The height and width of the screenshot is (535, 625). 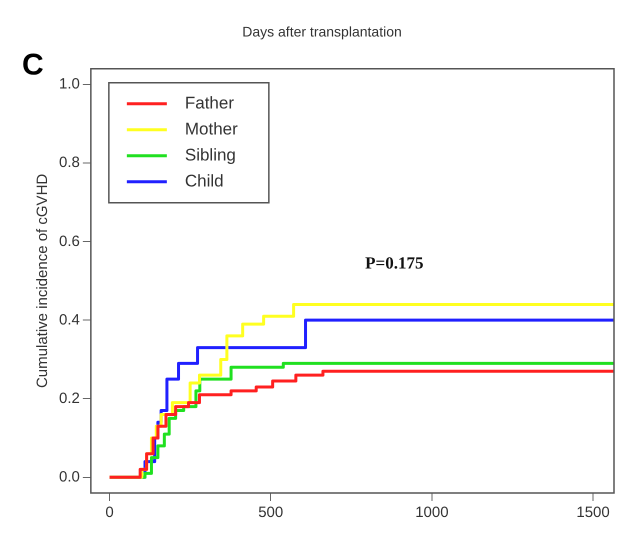 I want to click on y-tick-label: 0.0, so click(x=69, y=477).